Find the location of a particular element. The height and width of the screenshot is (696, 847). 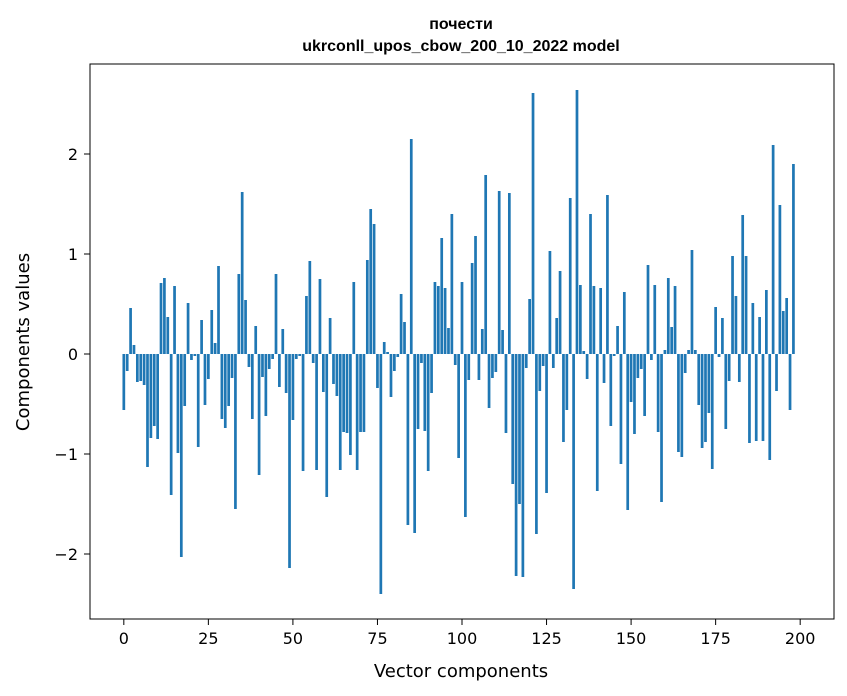

x-tick-label: 125 is located at coordinates (546, 638).